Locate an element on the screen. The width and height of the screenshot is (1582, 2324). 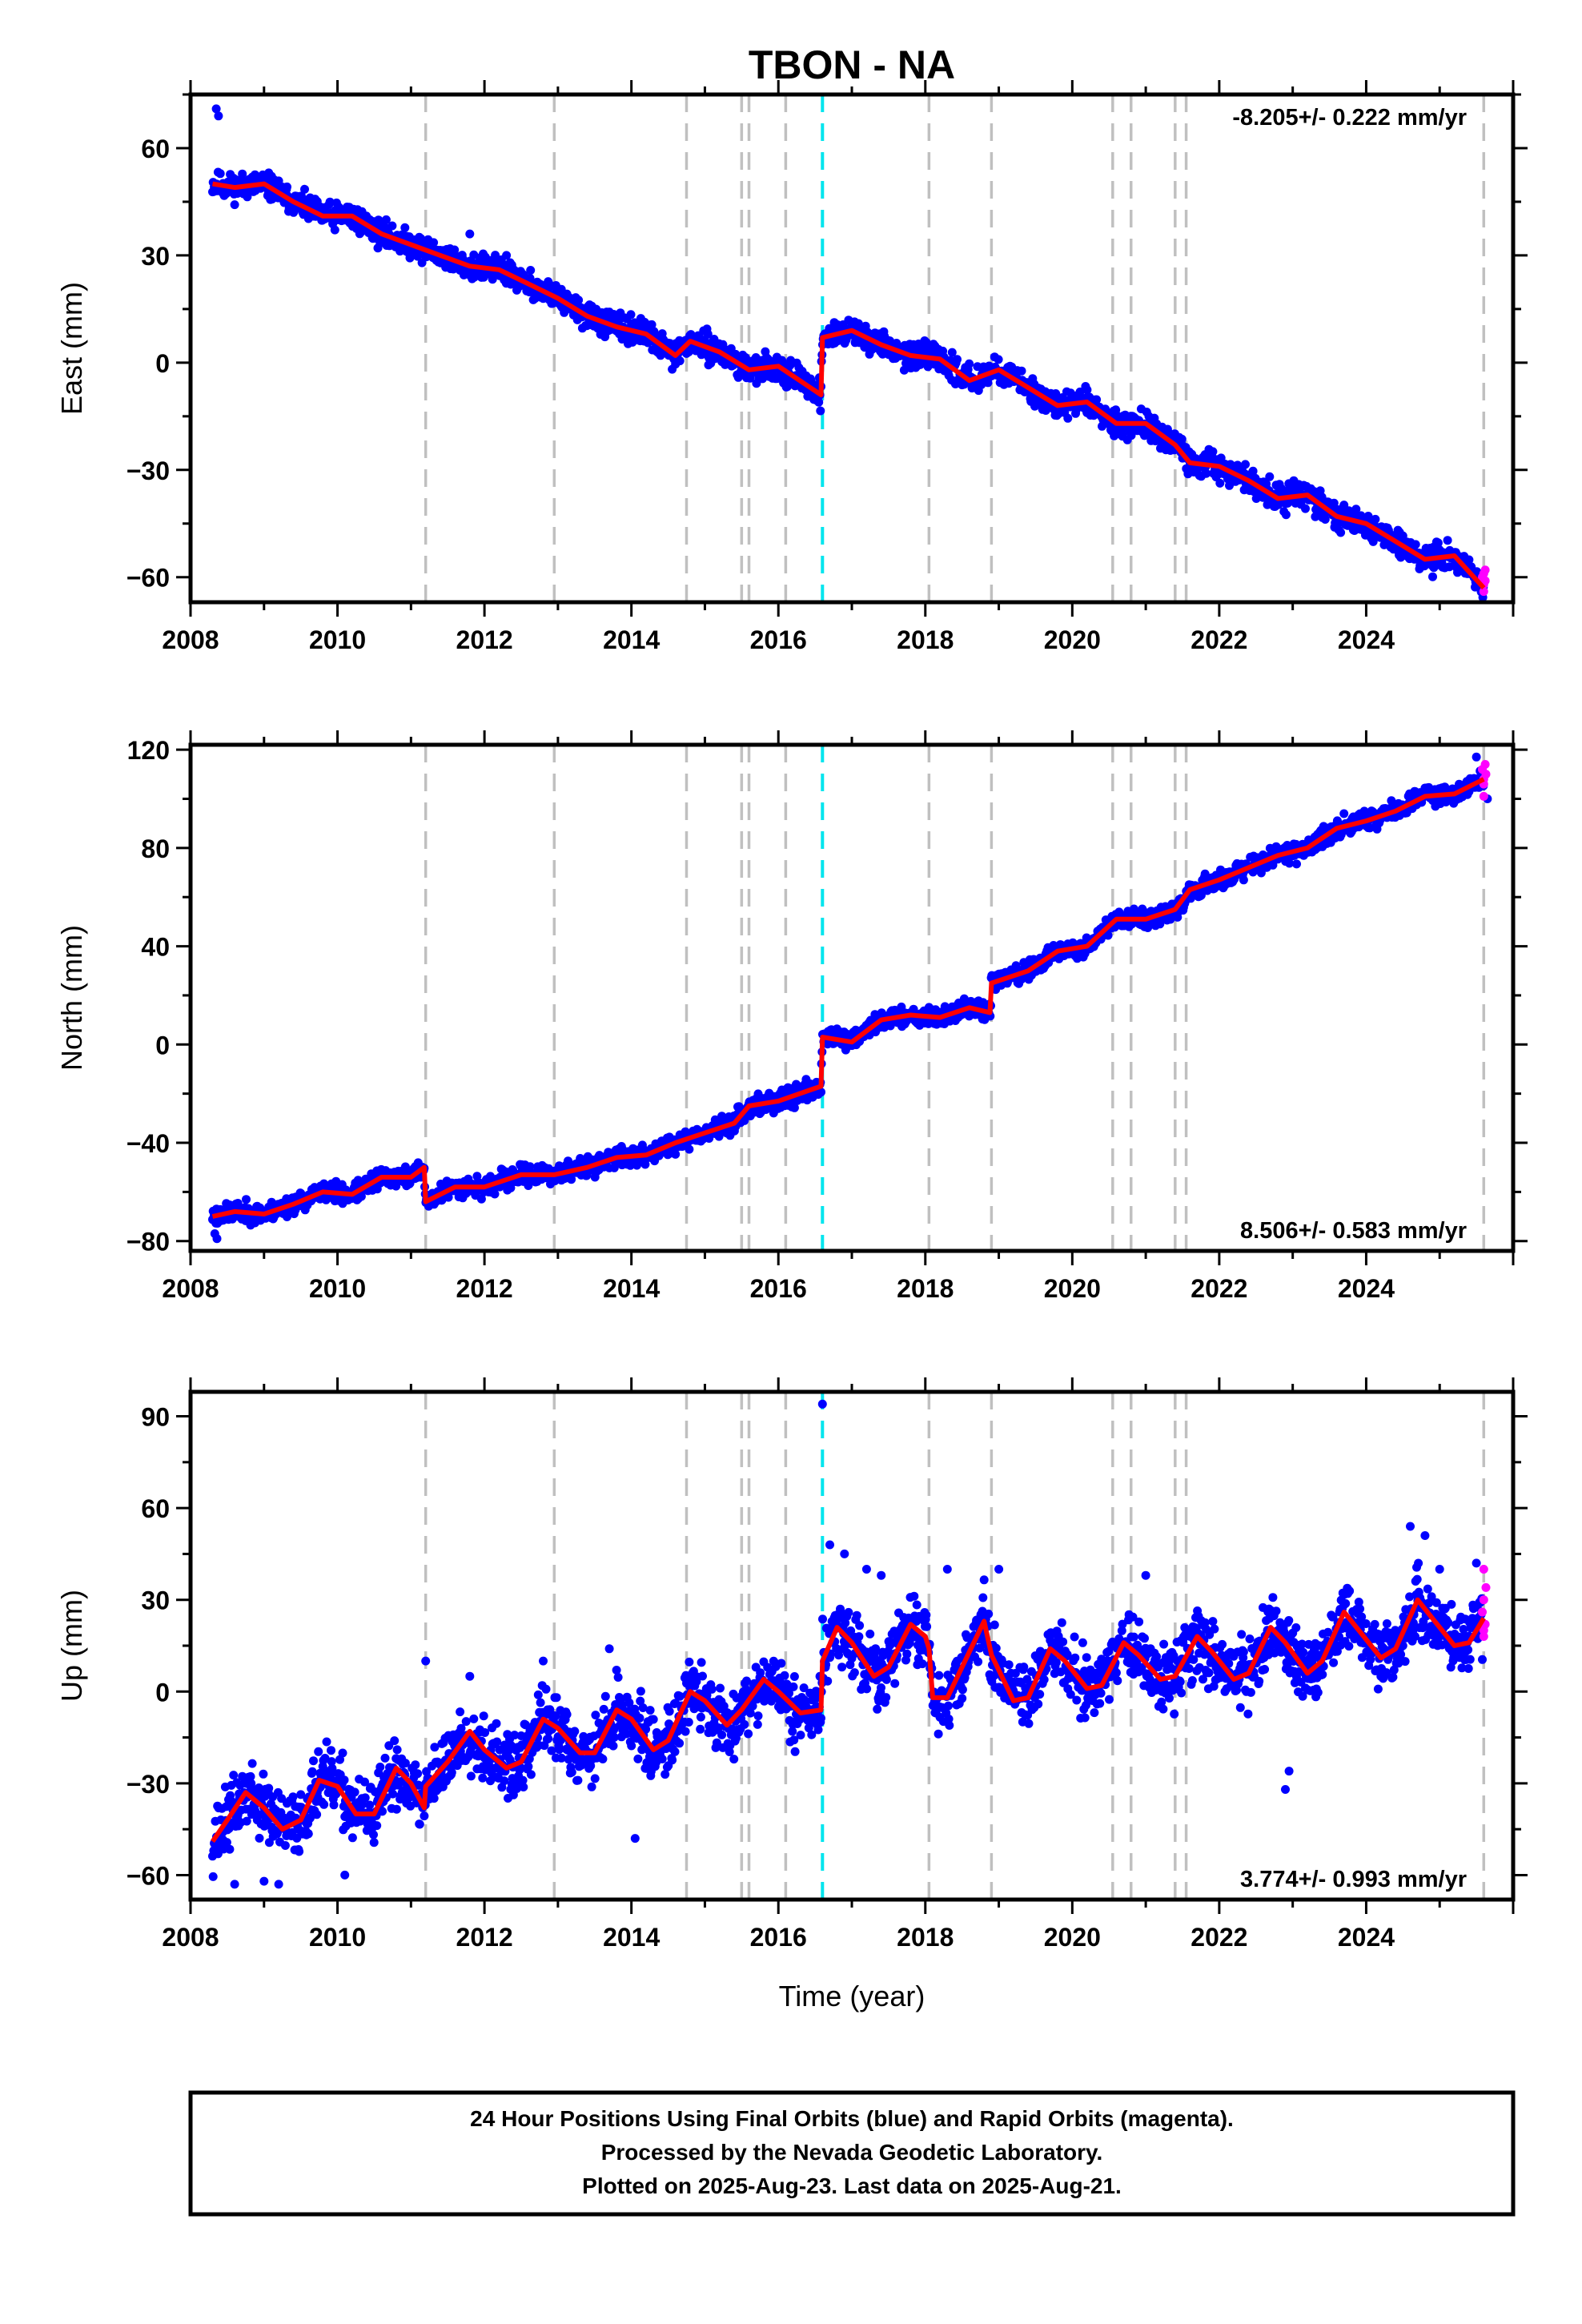
east-x-tick-label: 2014 is located at coordinates (631, 639).